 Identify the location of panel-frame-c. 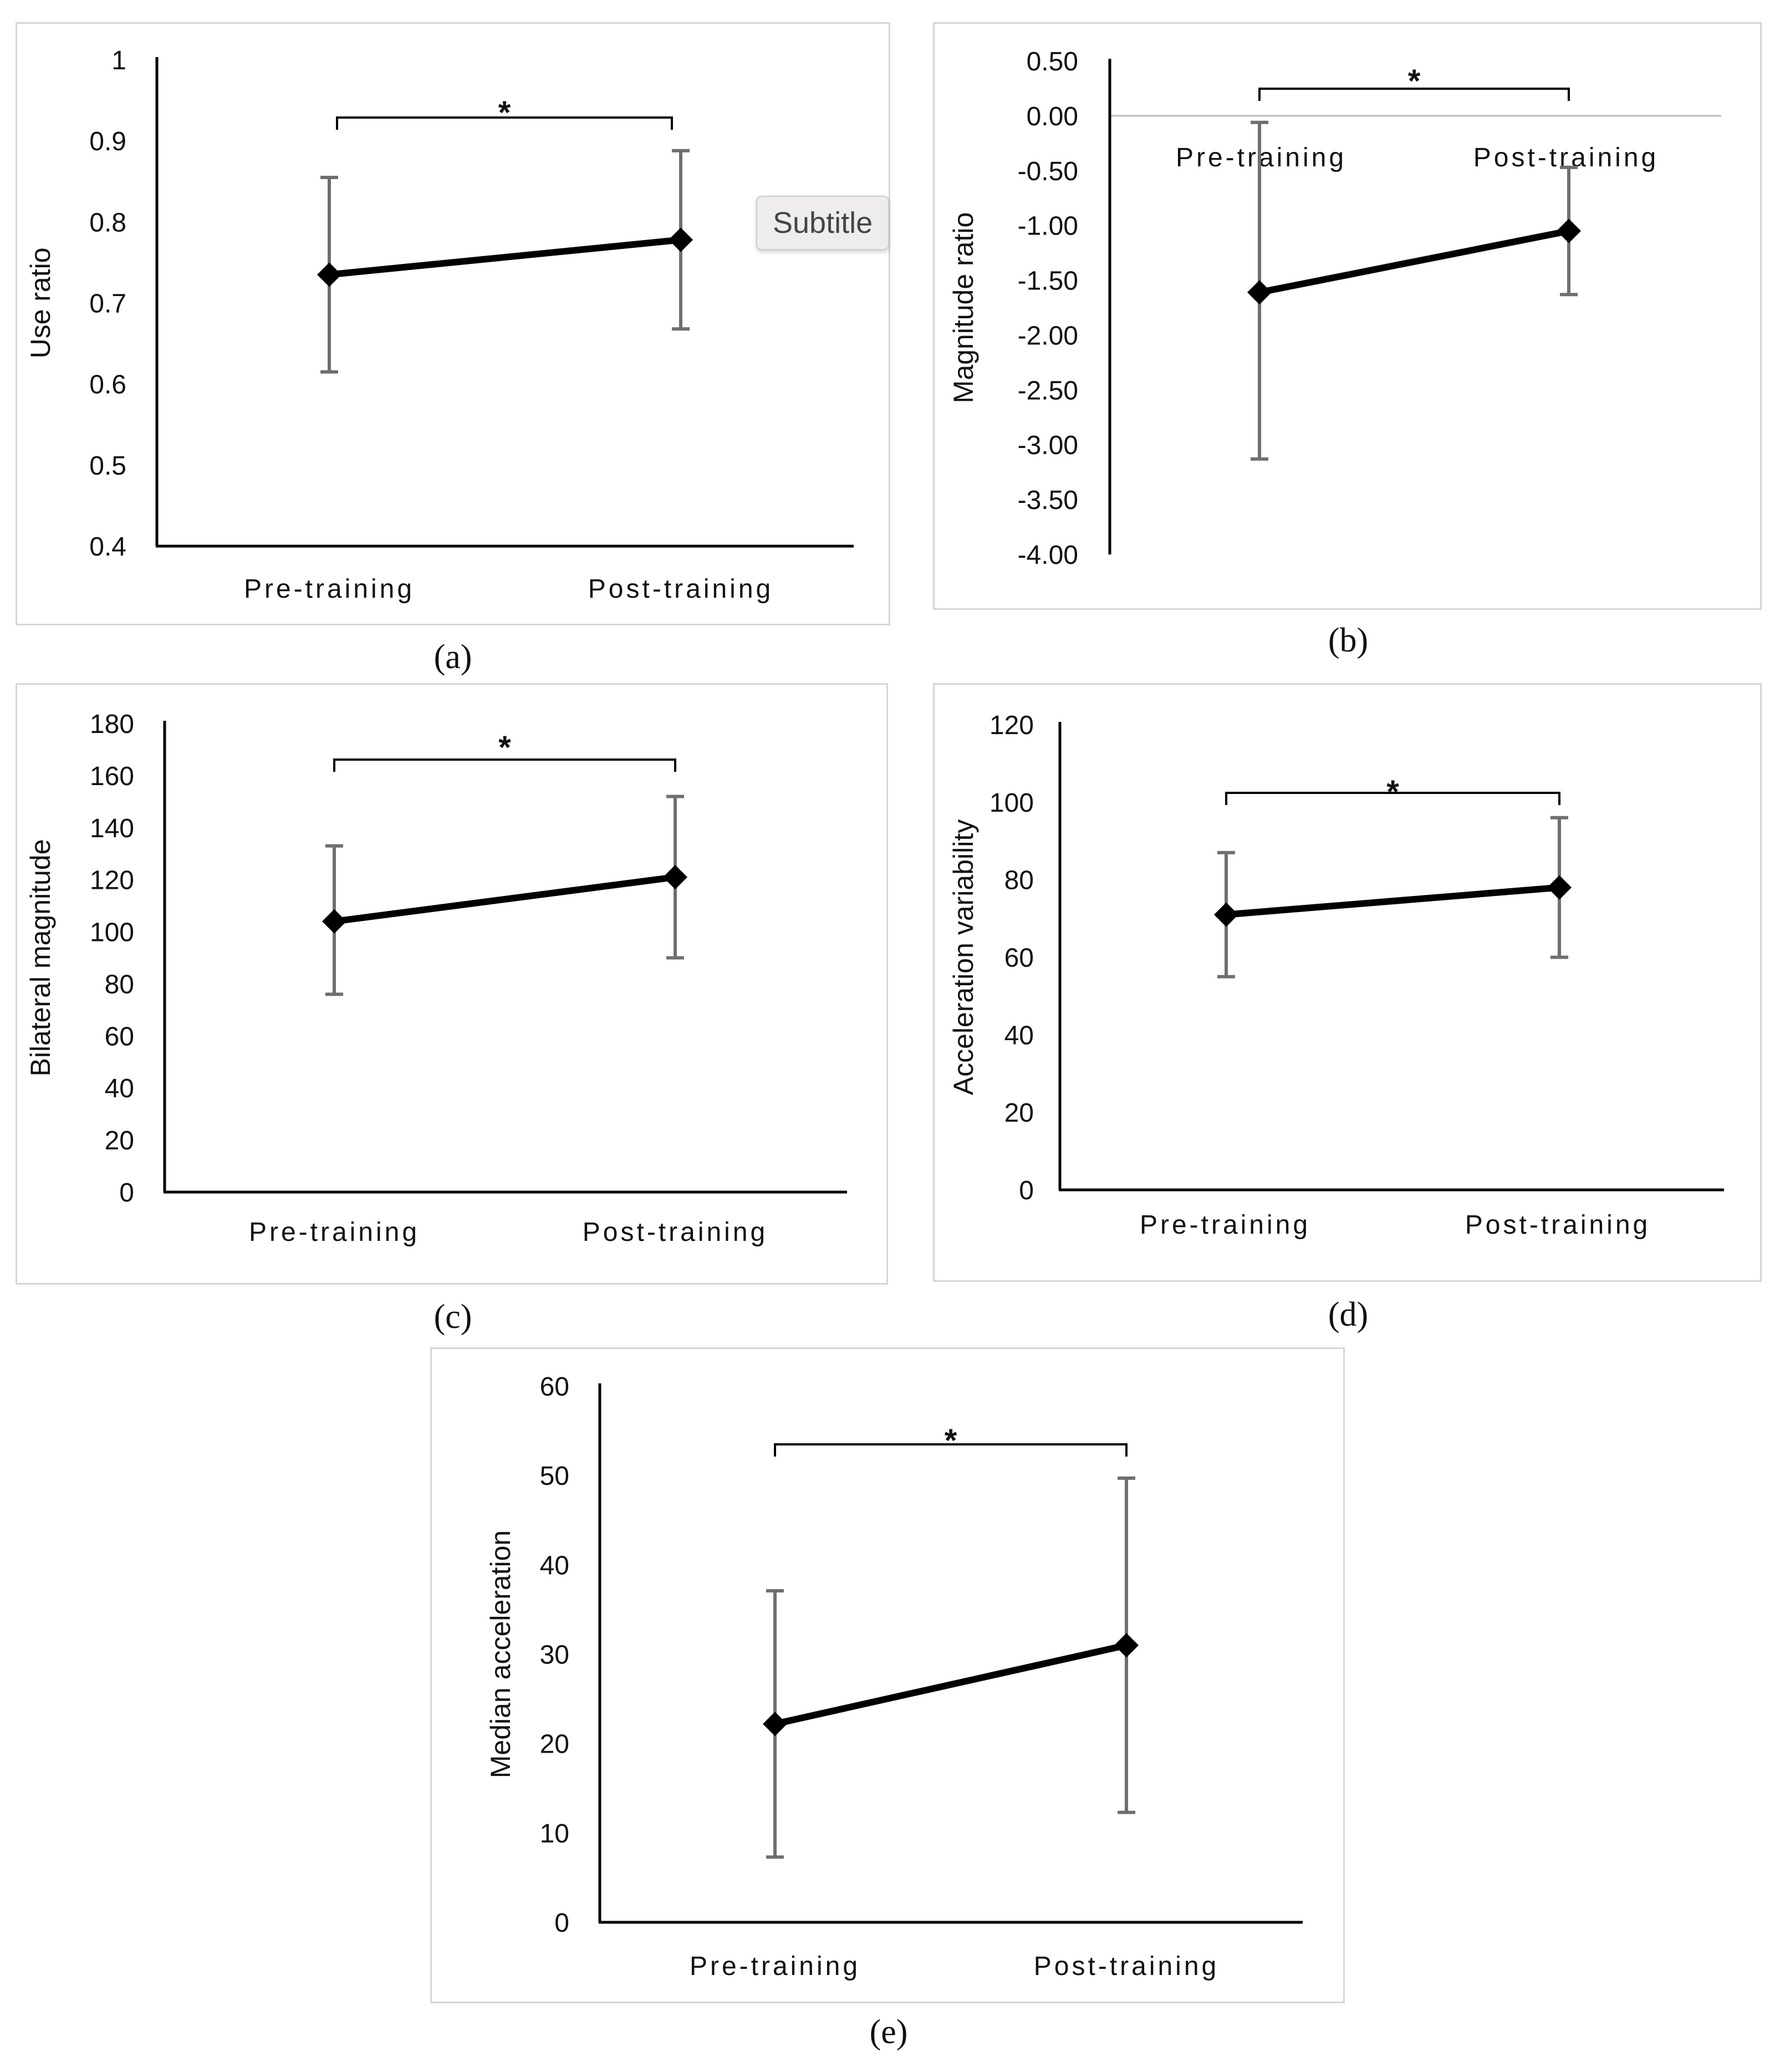
(452, 984).